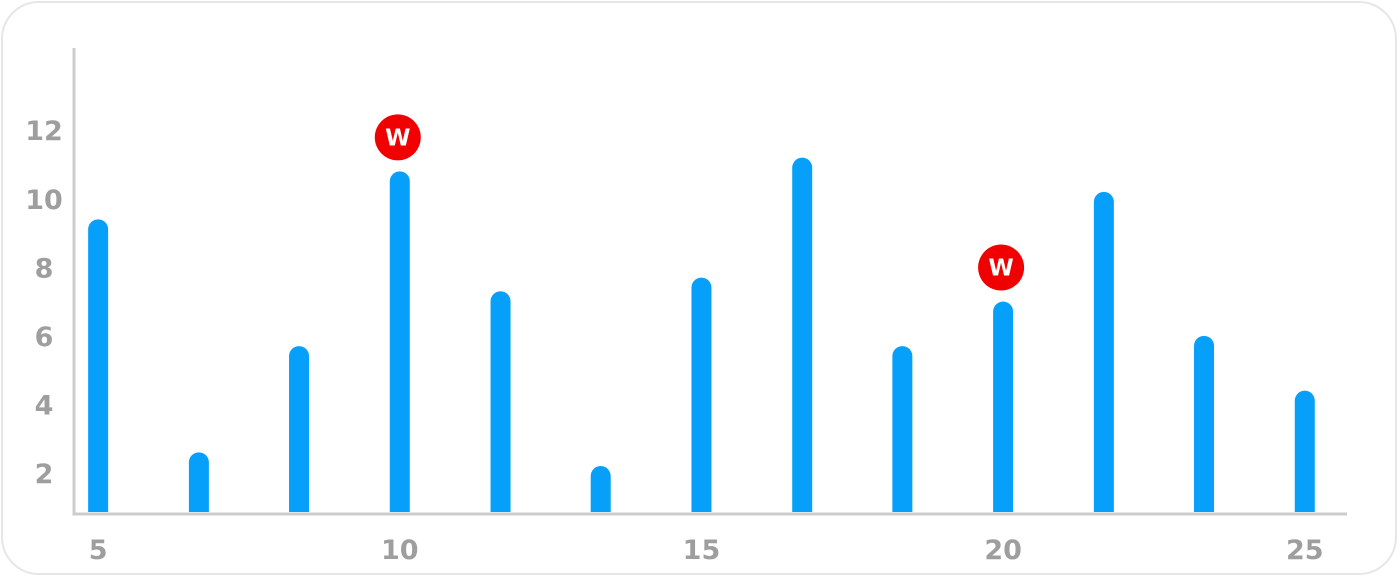 The height and width of the screenshot is (588, 1400). Describe the element at coordinates (44, 268) in the screenshot. I see `y-tick-label: 8` at that location.